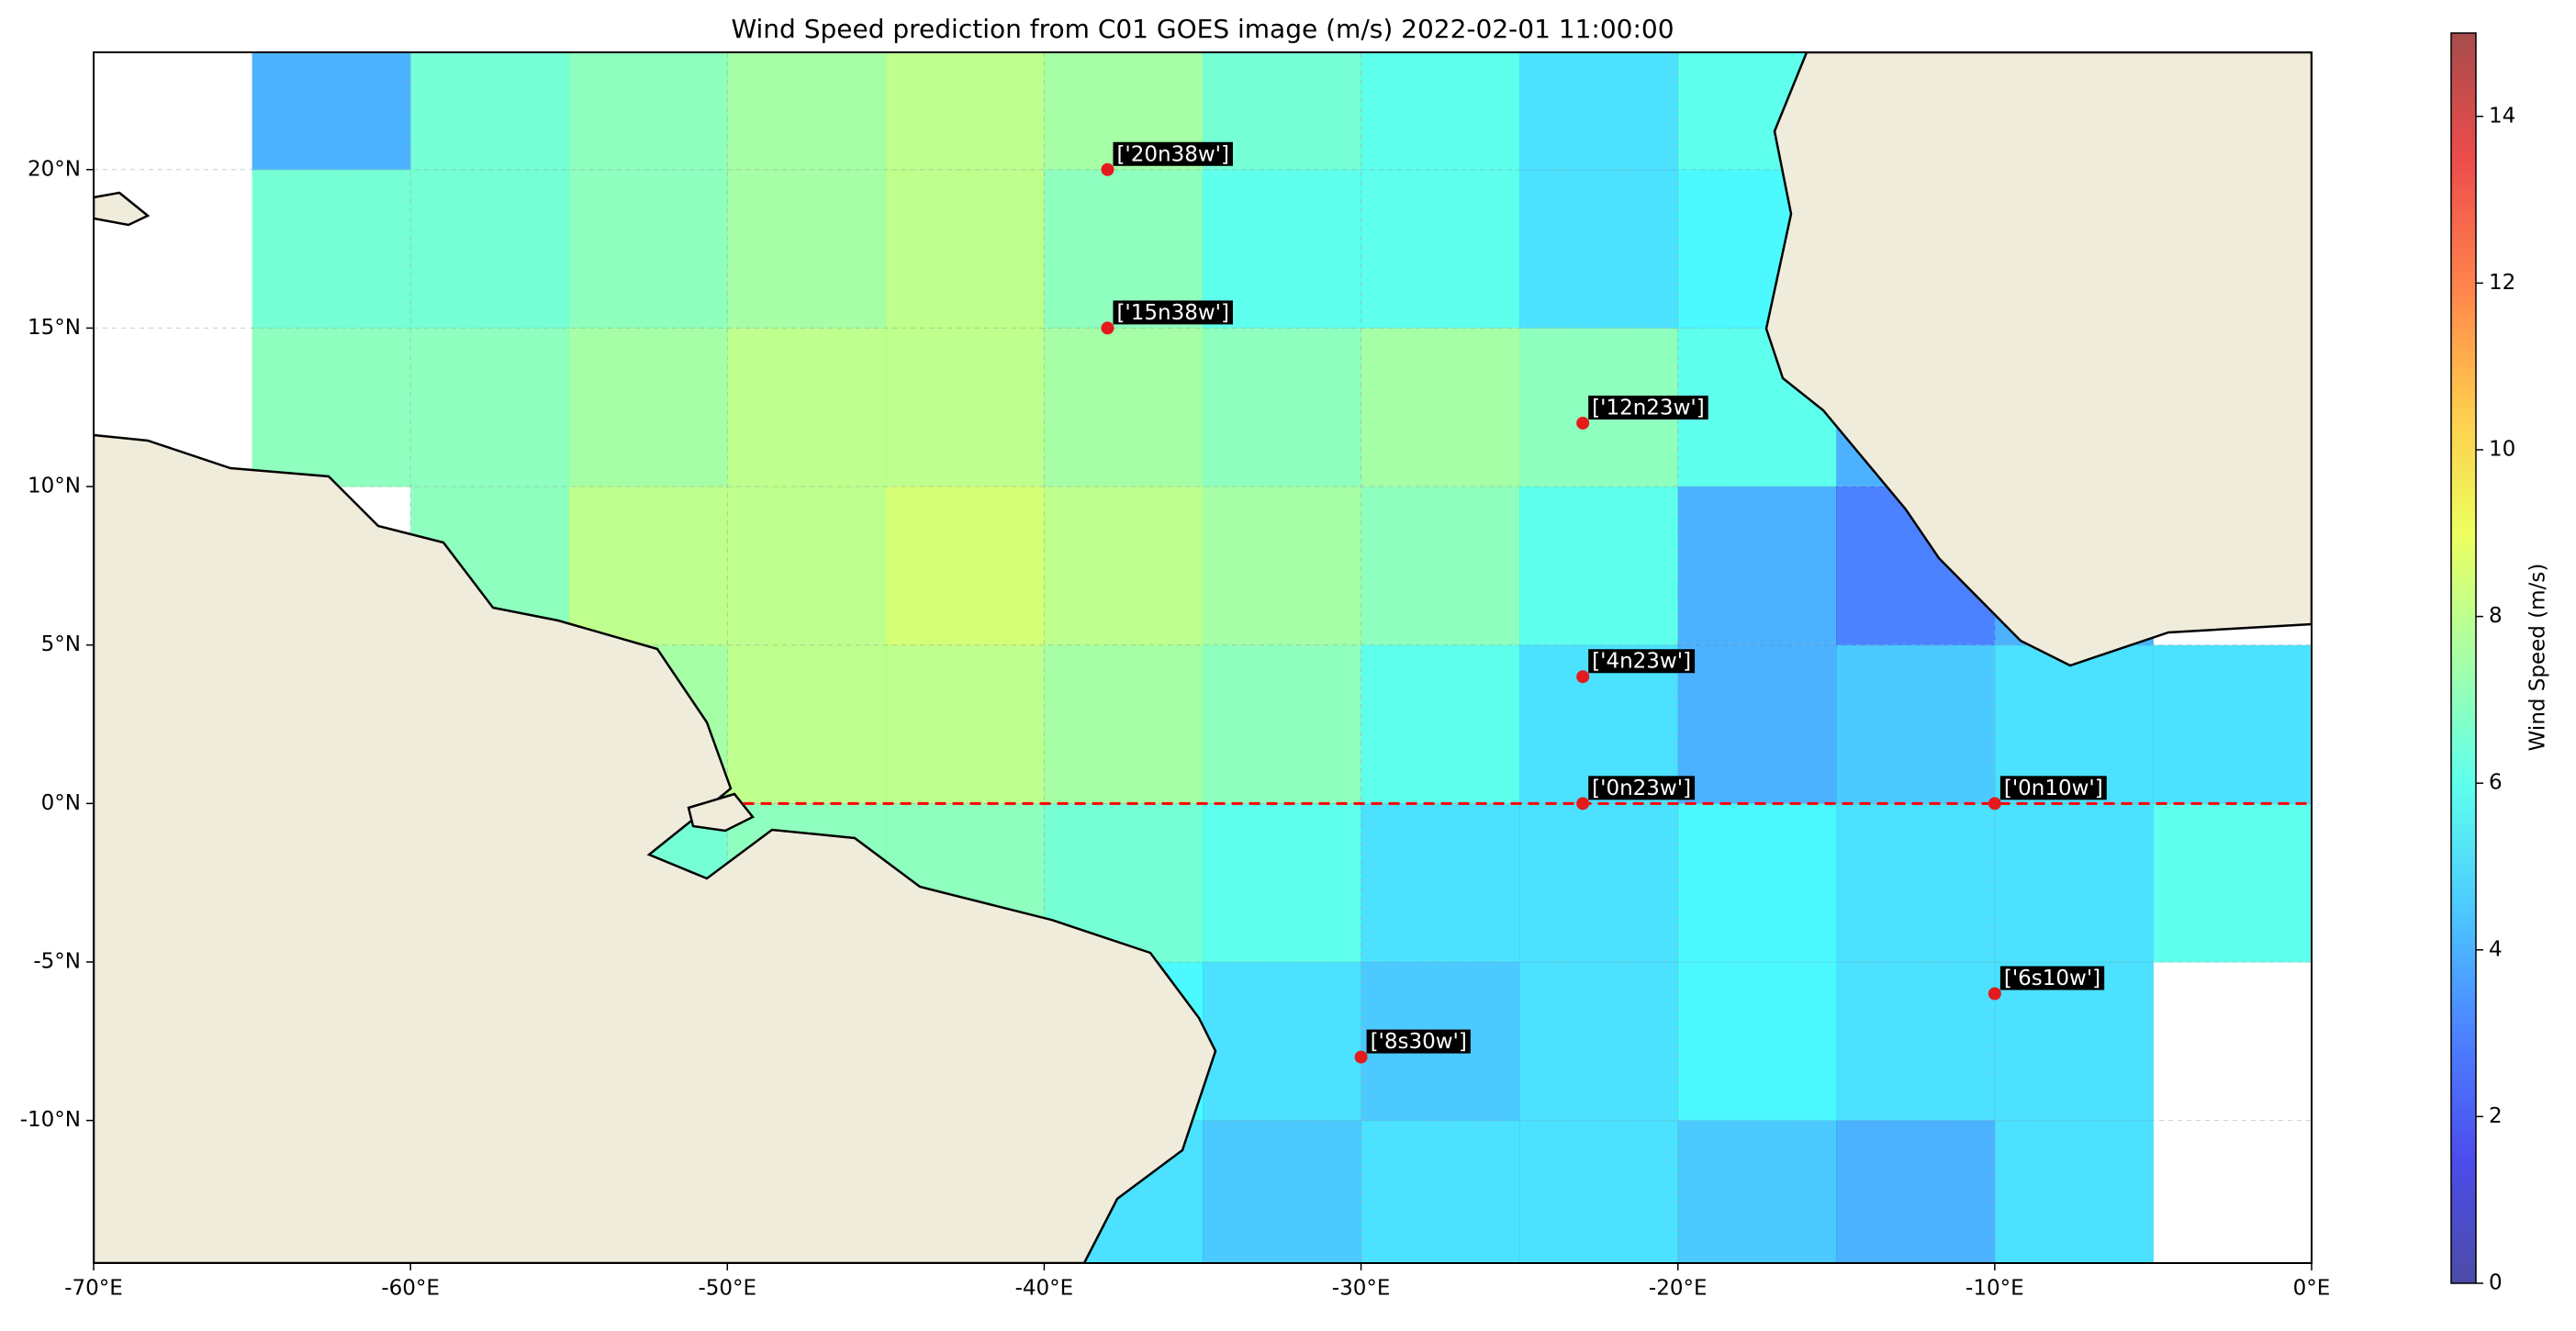 This screenshot has height=1331, width=2576. Describe the element at coordinates (93, 1289) in the screenshot. I see `x-tick-label: -70°E` at that location.